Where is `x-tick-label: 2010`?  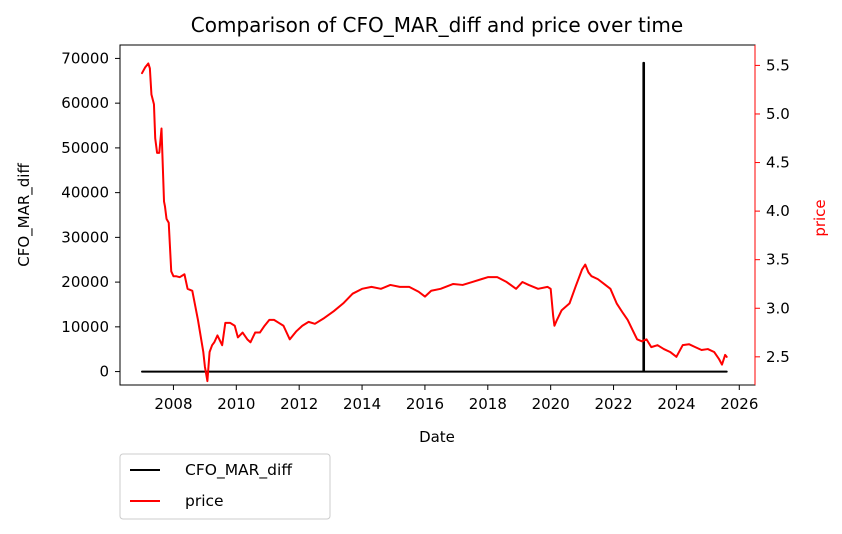 x-tick-label: 2010 is located at coordinates (236, 404).